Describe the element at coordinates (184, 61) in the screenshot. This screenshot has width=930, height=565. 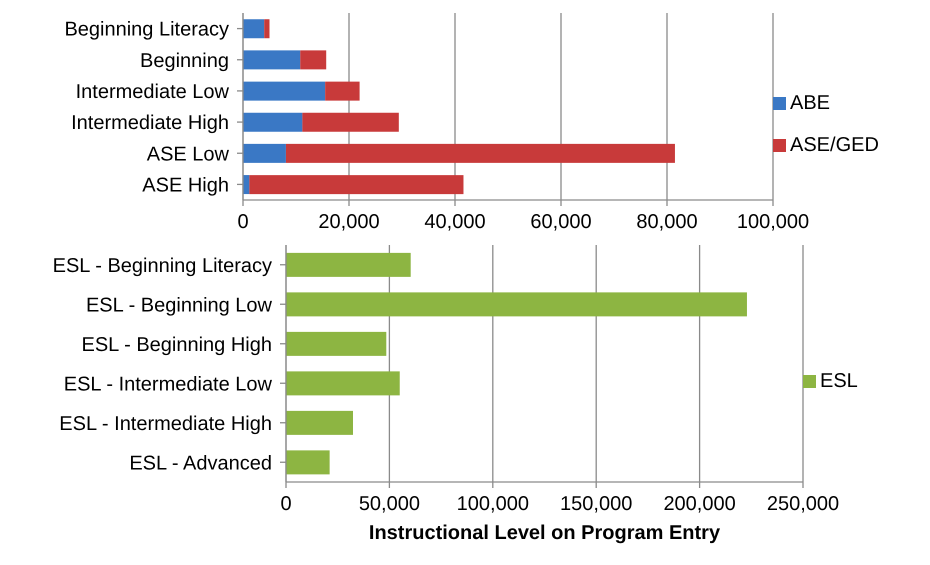
I see `y-tick-label: Beginning` at that location.